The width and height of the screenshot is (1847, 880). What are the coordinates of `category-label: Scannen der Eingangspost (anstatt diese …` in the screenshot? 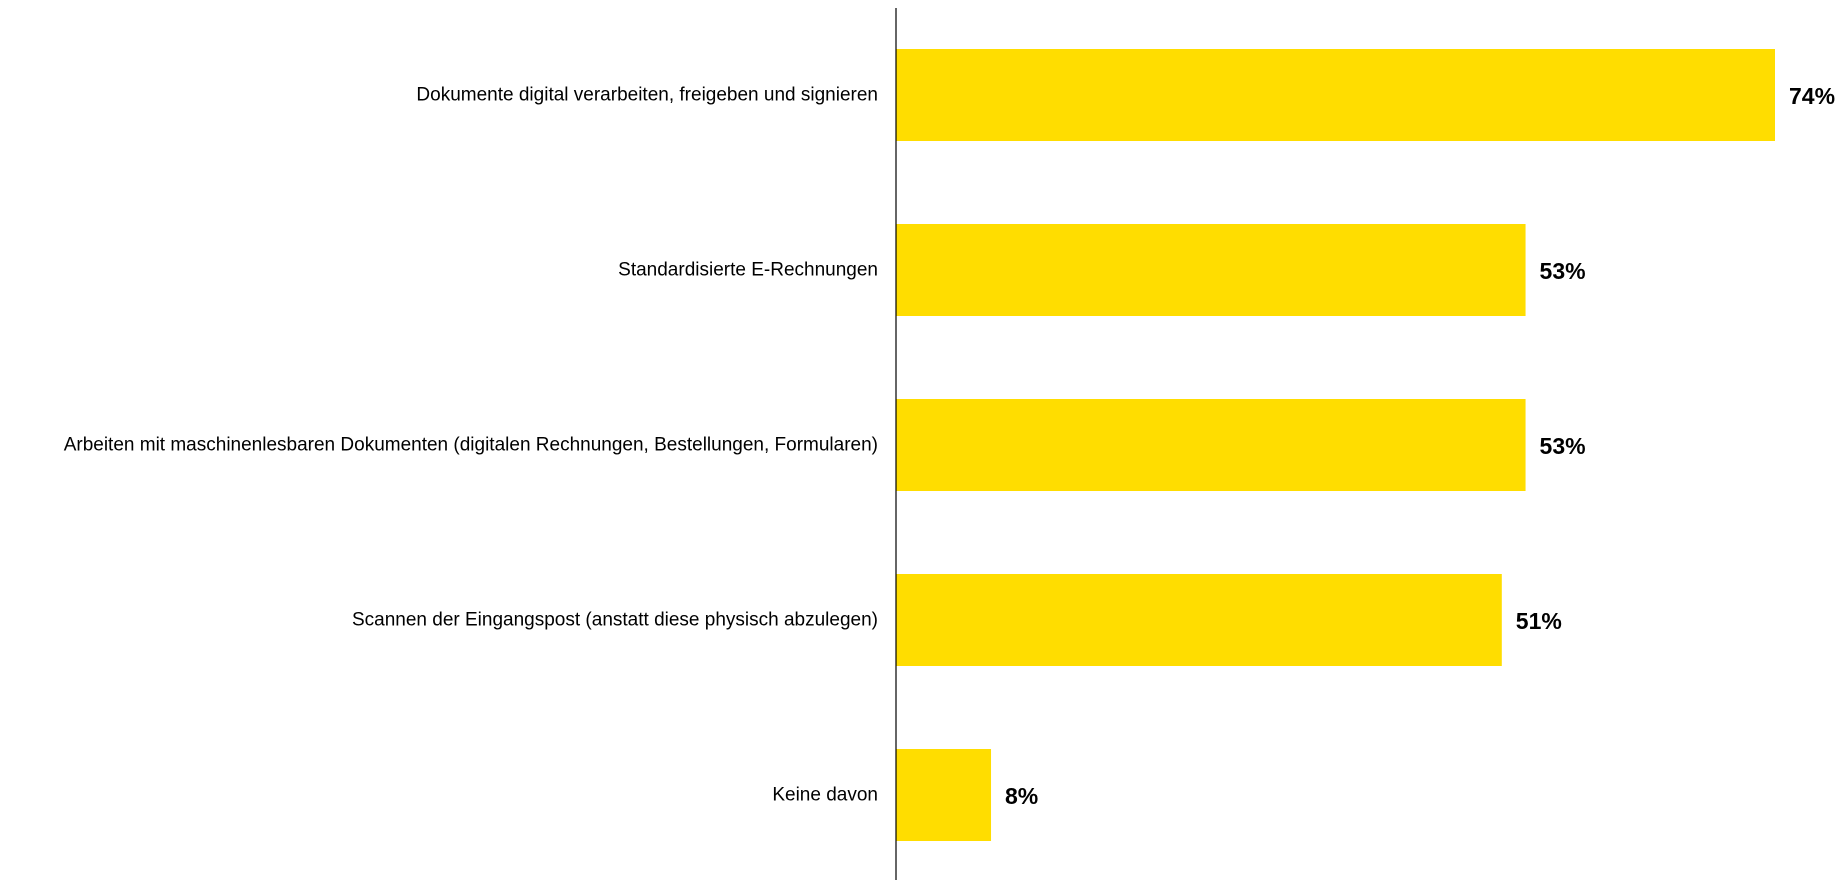 It's located at (615, 620).